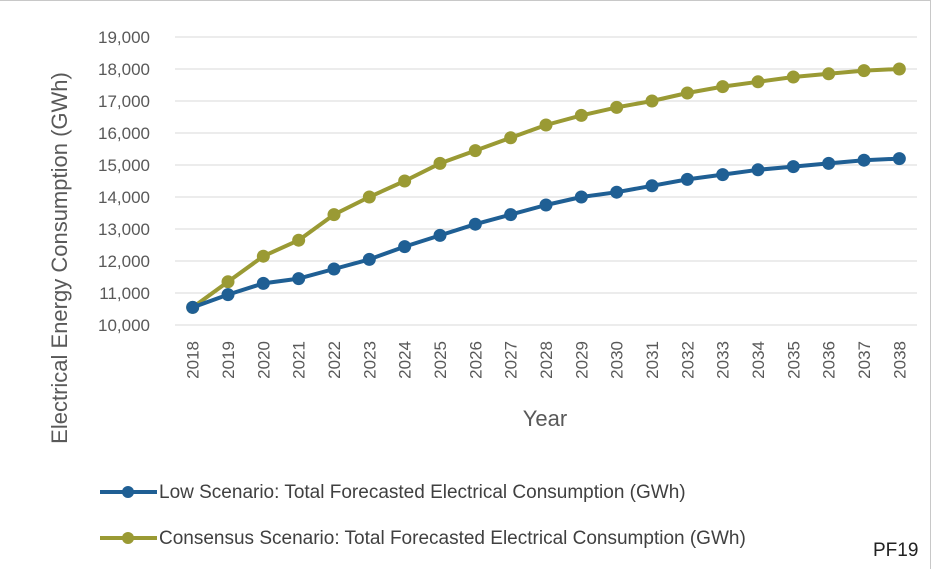 The height and width of the screenshot is (569, 931). What do you see at coordinates (59, 258) in the screenshot?
I see `y-axis-title: Electrical Energy Consumption (GWh)` at bounding box center [59, 258].